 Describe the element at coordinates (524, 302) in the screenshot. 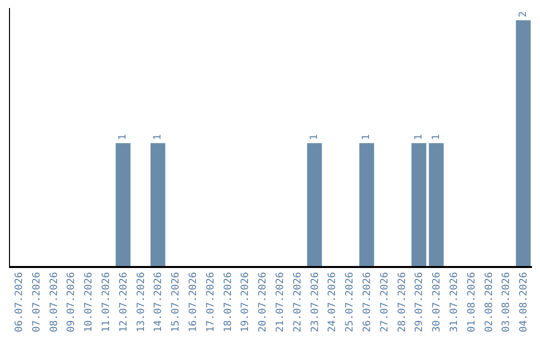

I see `x-tick-label: 04.08.2026` at that location.